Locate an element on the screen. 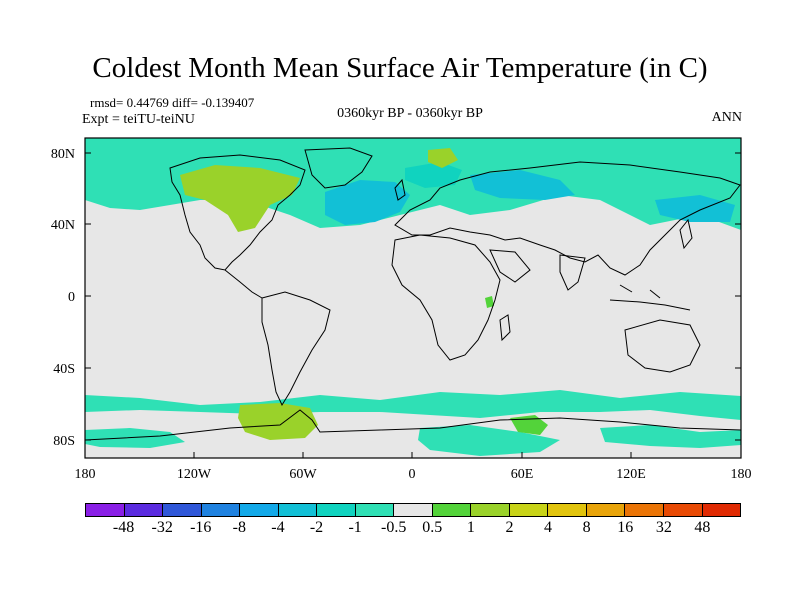 This screenshot has width=800, height=600. colorbar-label: 4 is located at coordinates (548, 527).